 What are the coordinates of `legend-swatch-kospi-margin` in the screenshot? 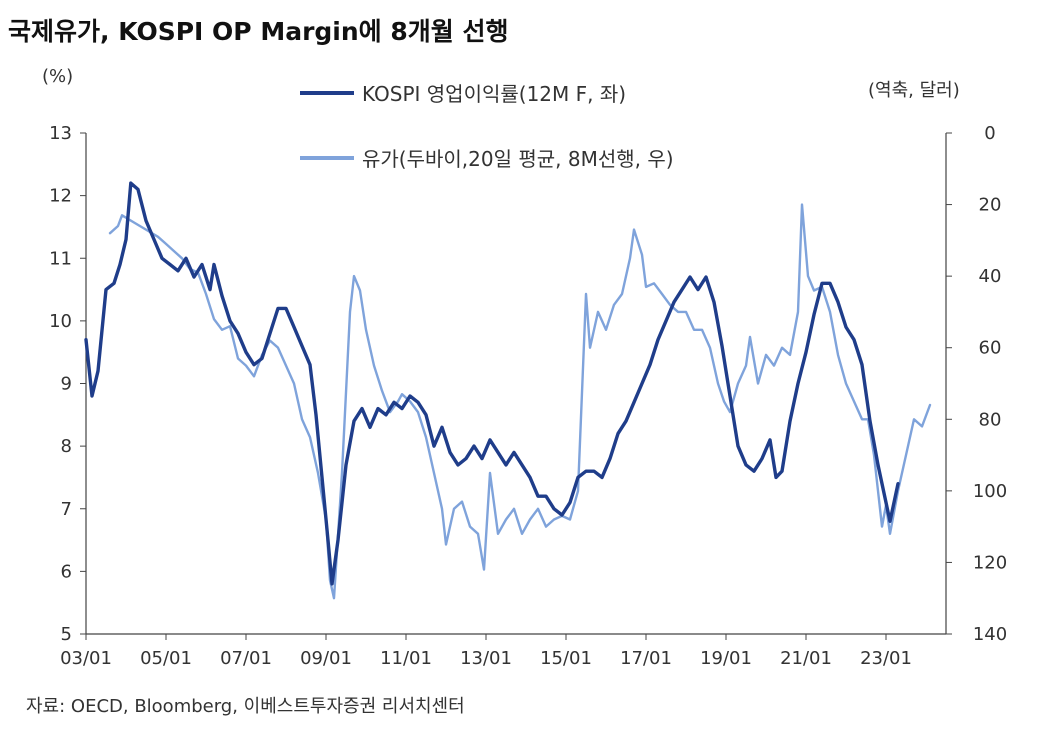 It's located at (327, 92).